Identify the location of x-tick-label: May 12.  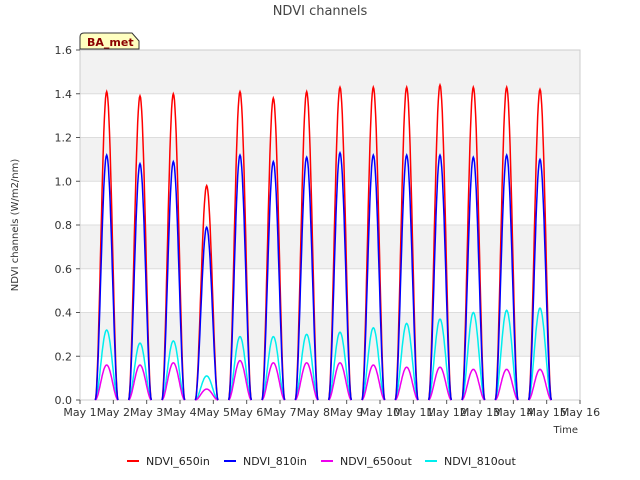
(447, 412).